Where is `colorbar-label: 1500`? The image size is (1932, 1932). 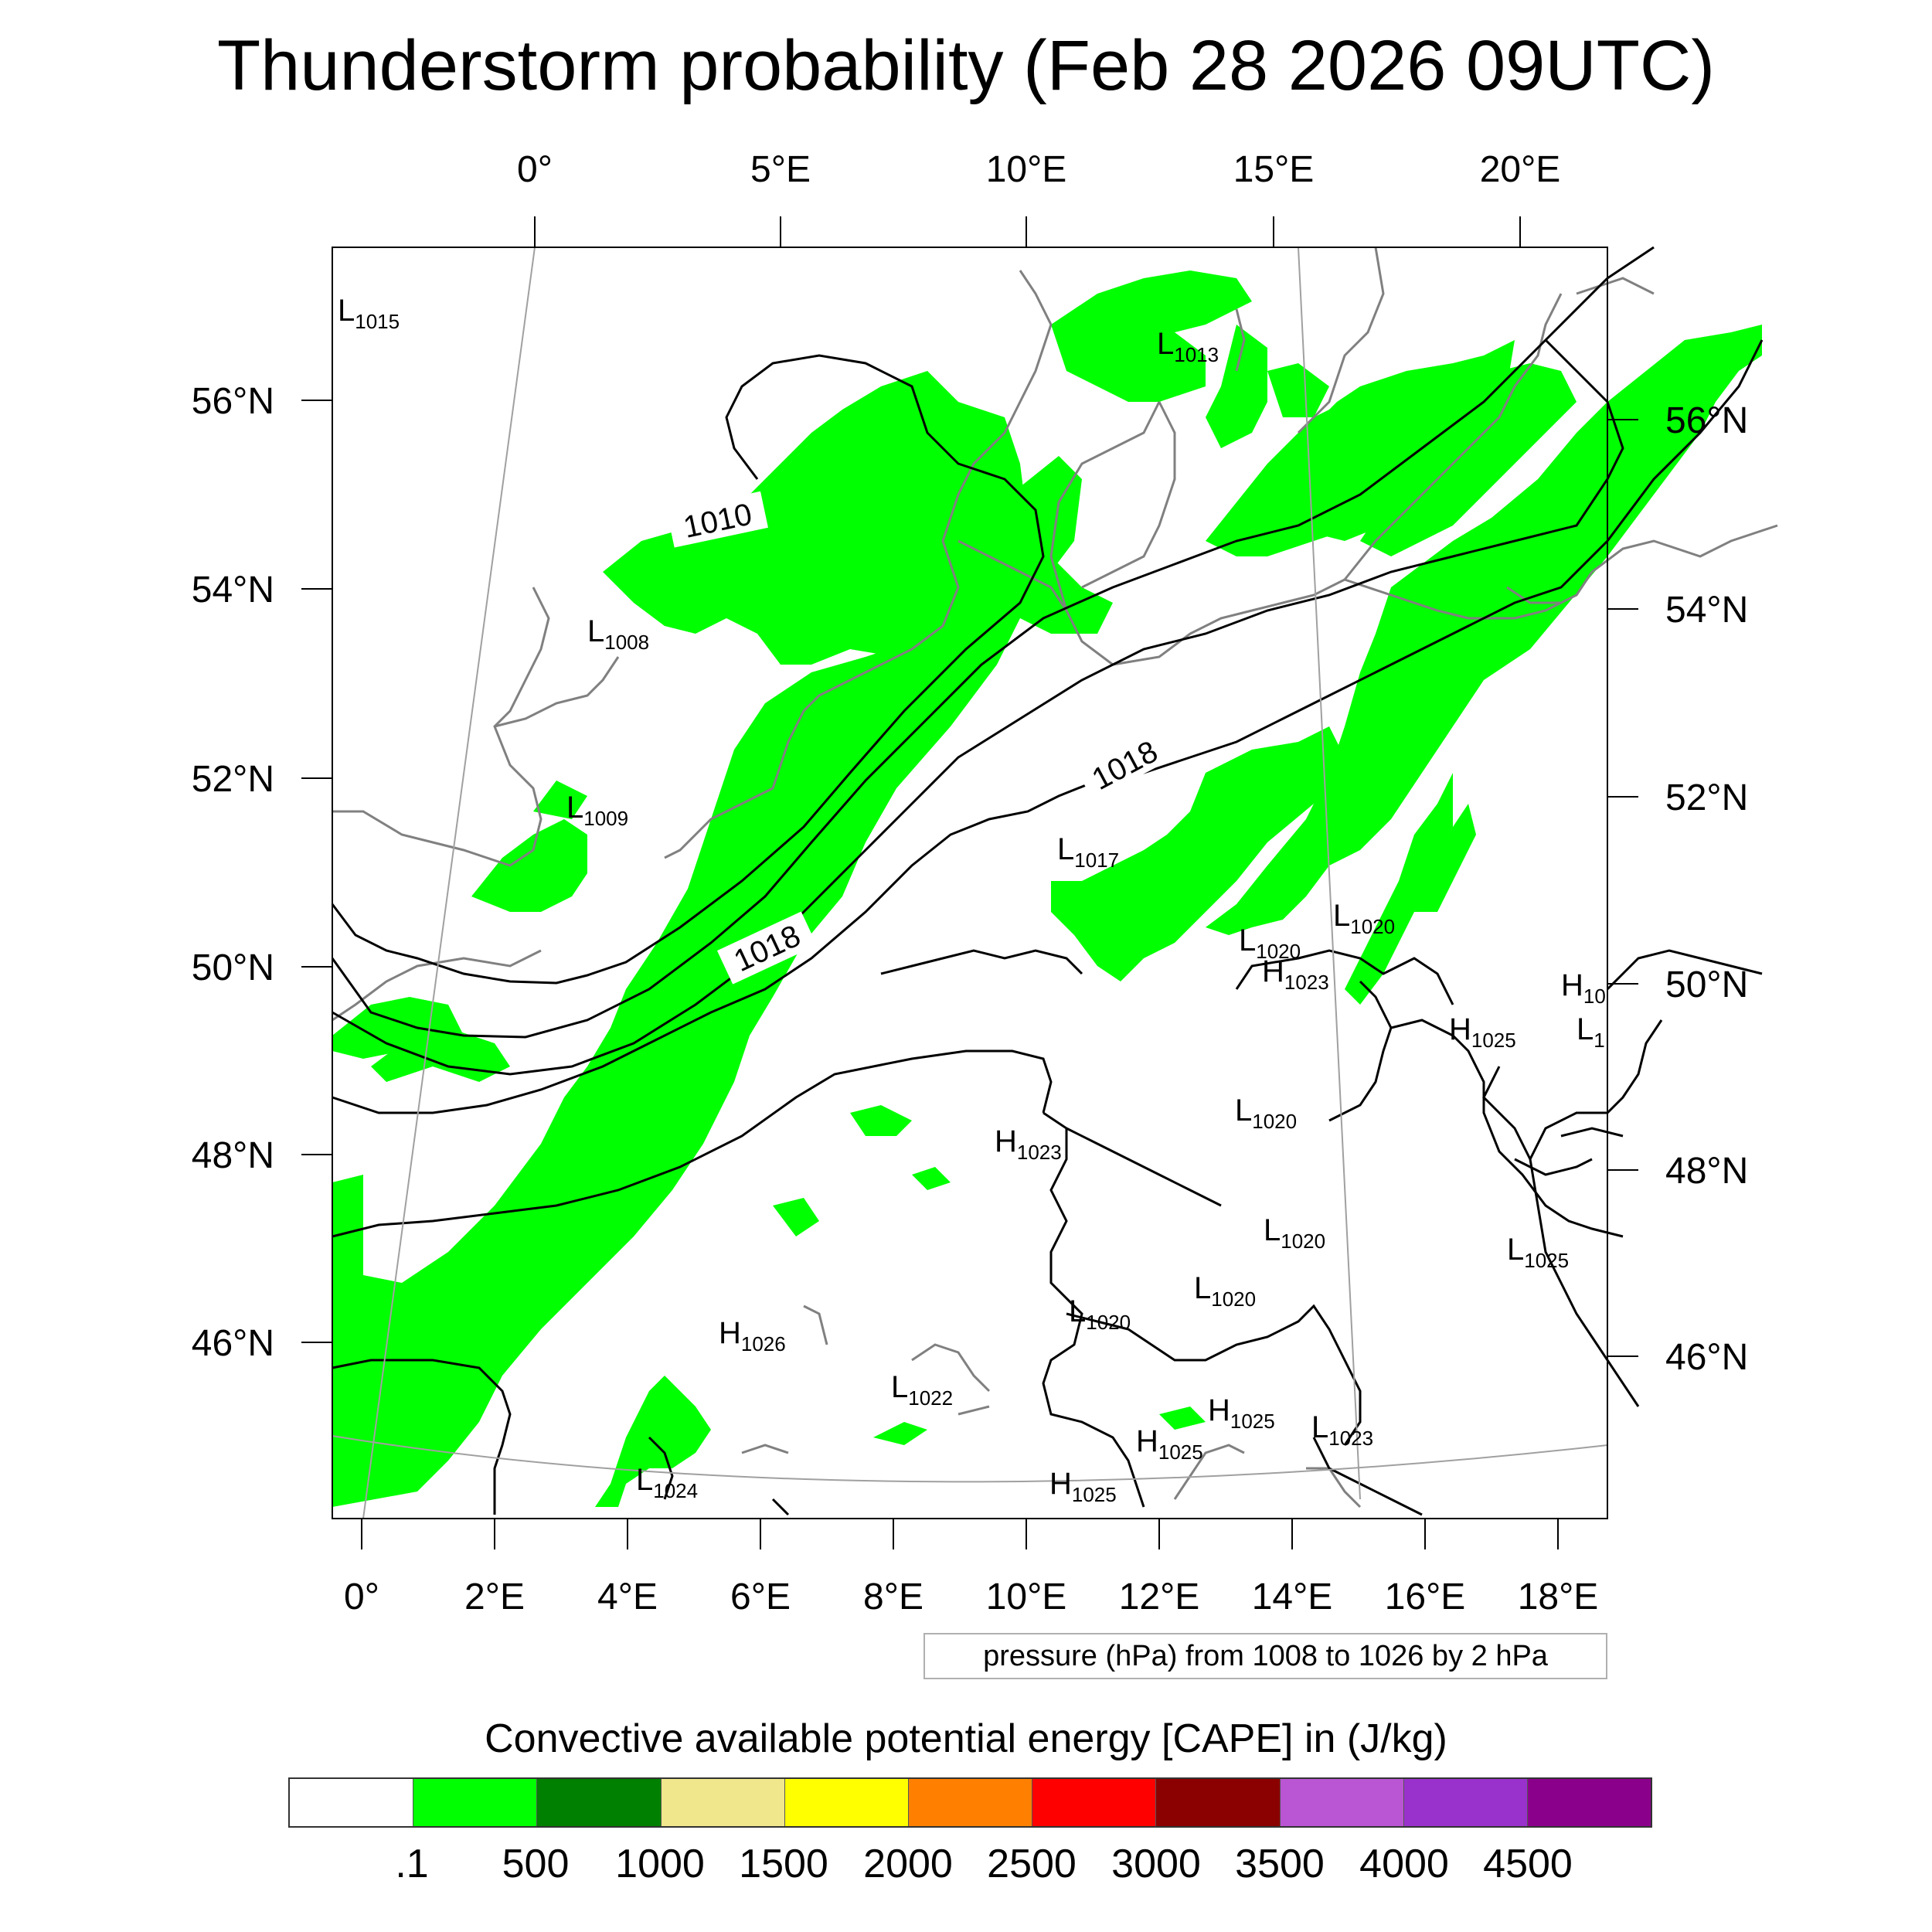 colorbar-label: 1500 is located at coordinates (784, 1864).